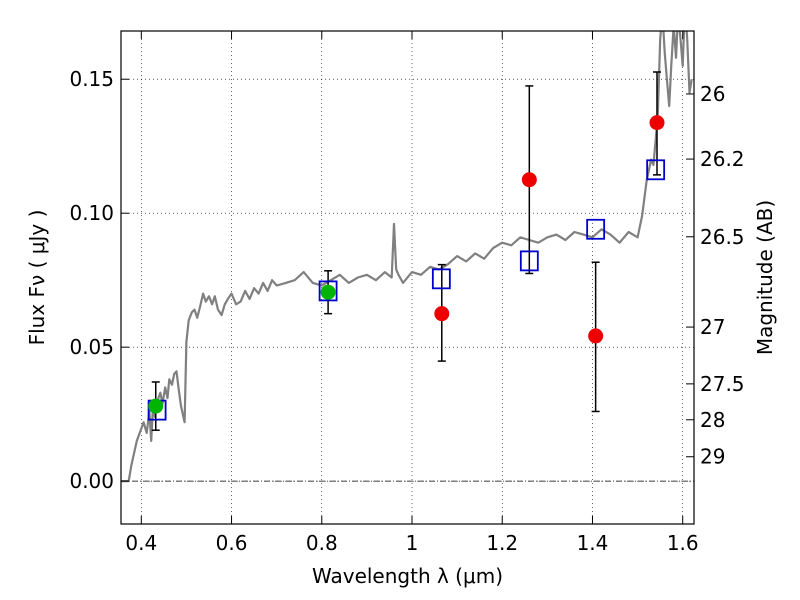 The height and width of the screenshot is (600, 800). Describe the element at coordinates (722, 159) in the screenshot. I see `mag-tick-label: 26.2` at that location.